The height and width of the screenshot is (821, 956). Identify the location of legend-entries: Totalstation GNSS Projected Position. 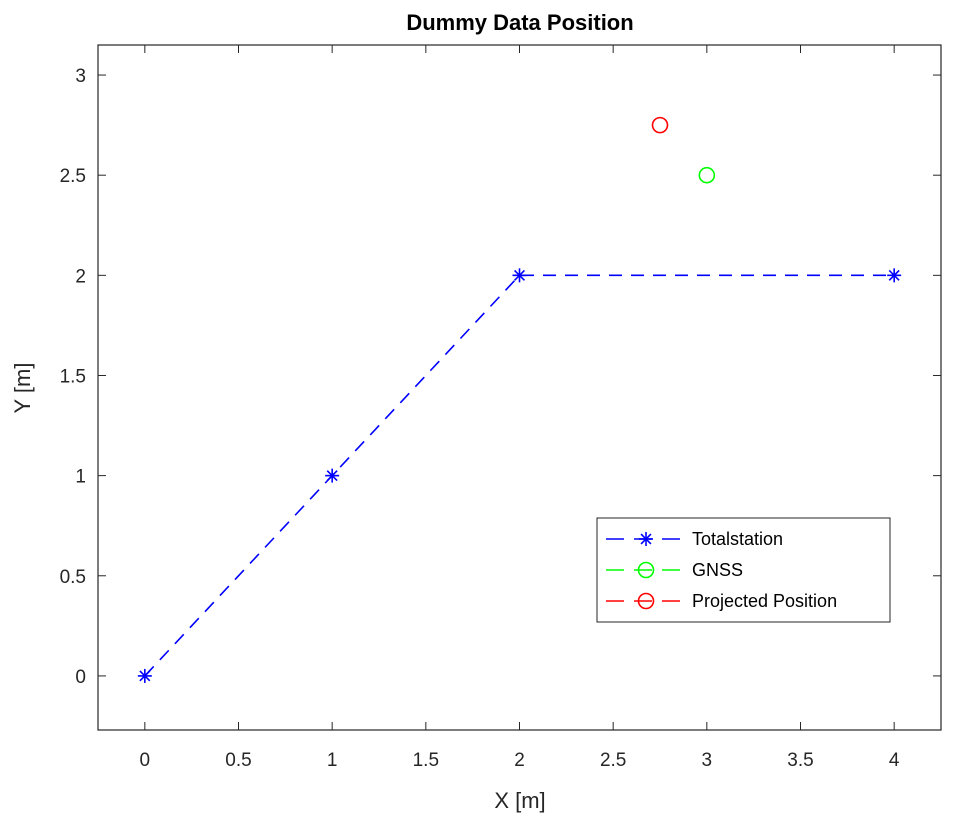
(721, 570).